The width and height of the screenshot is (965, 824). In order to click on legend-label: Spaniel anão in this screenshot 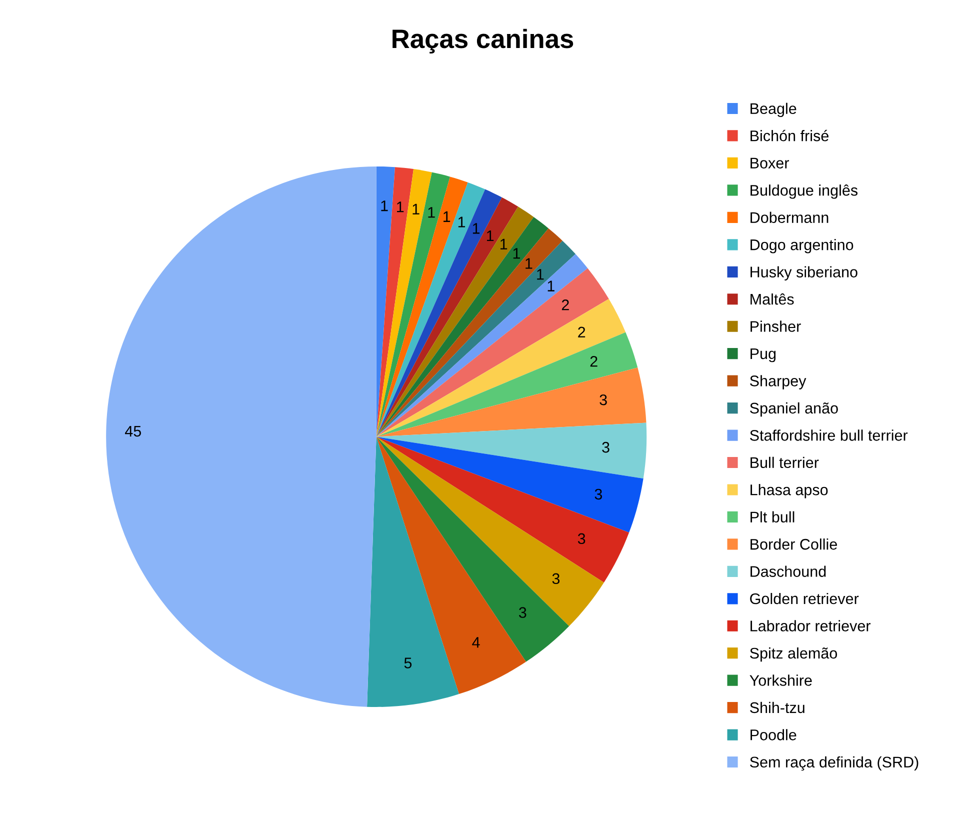, I will do `click(794, 409)`.